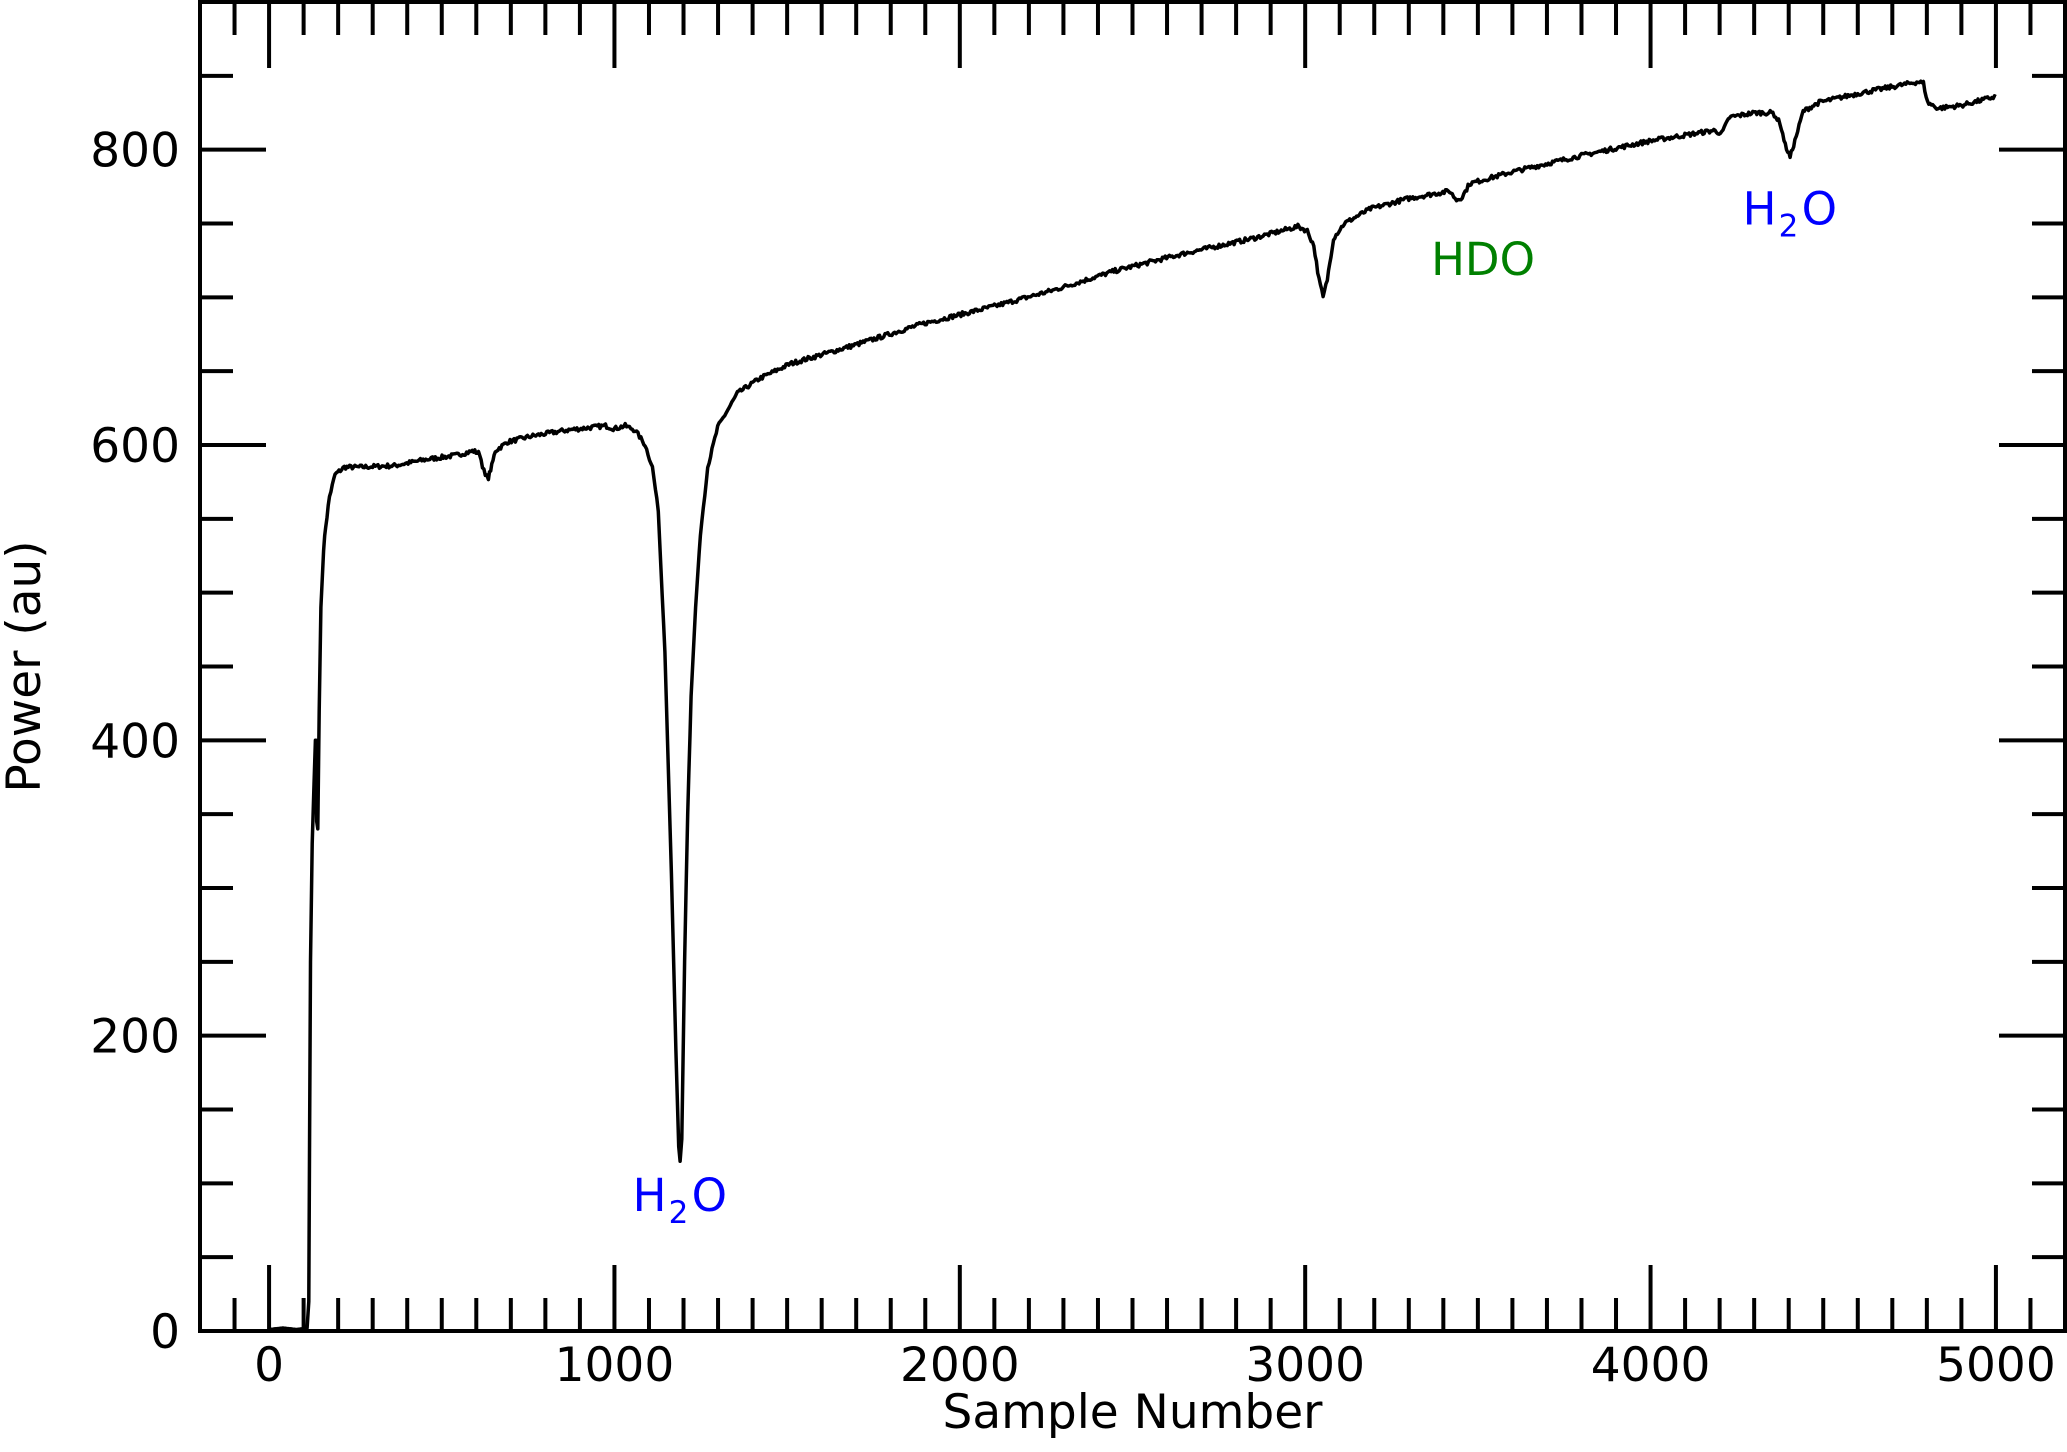  Describe the element at coordinates (135, 446) in the screenshot. I see `y-tick-label: 600` at that location.